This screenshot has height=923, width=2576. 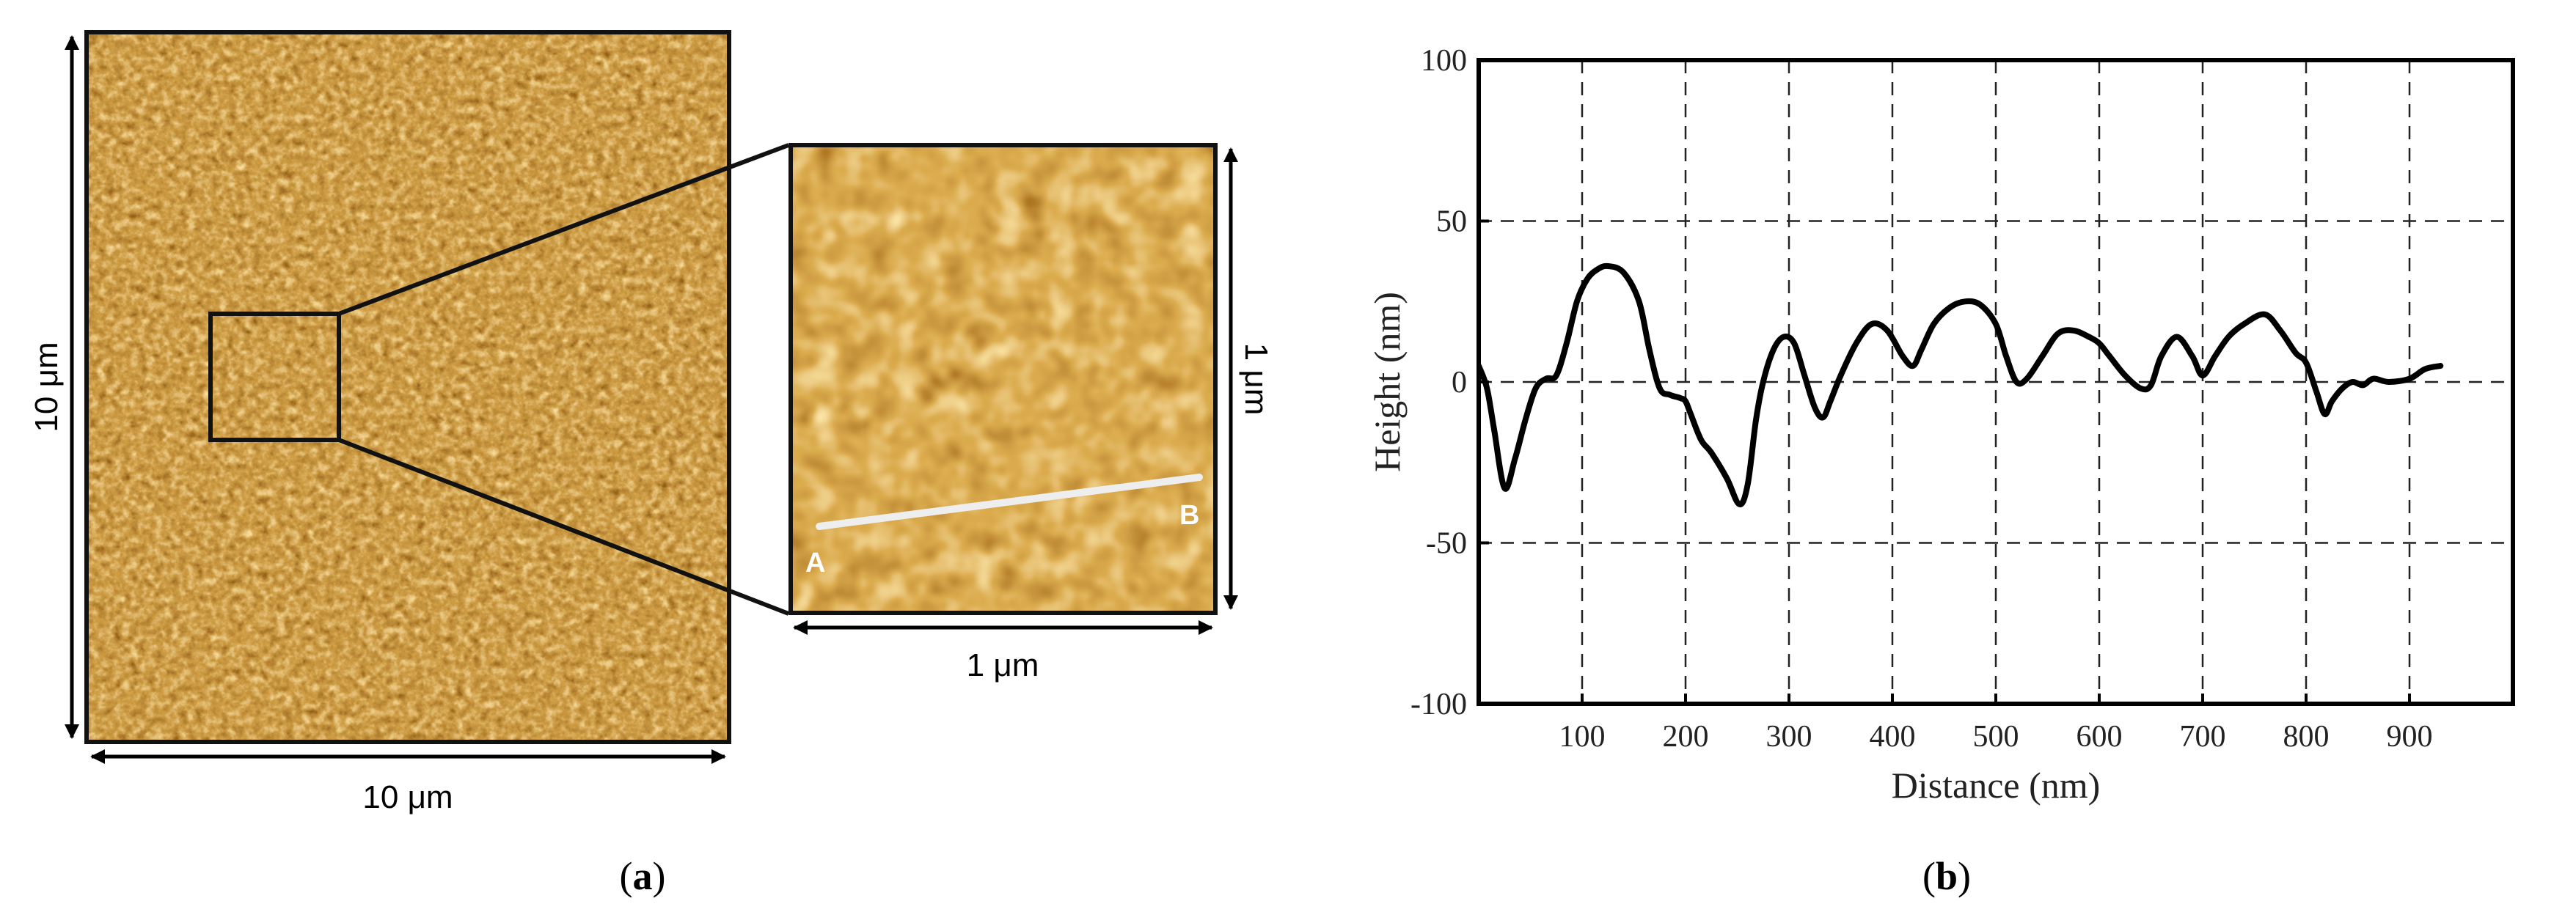 What do you see at coordinates (2203, 737) in the screenshot?
I see `x-tick-label: 700` at bounding box center [2203, 737].